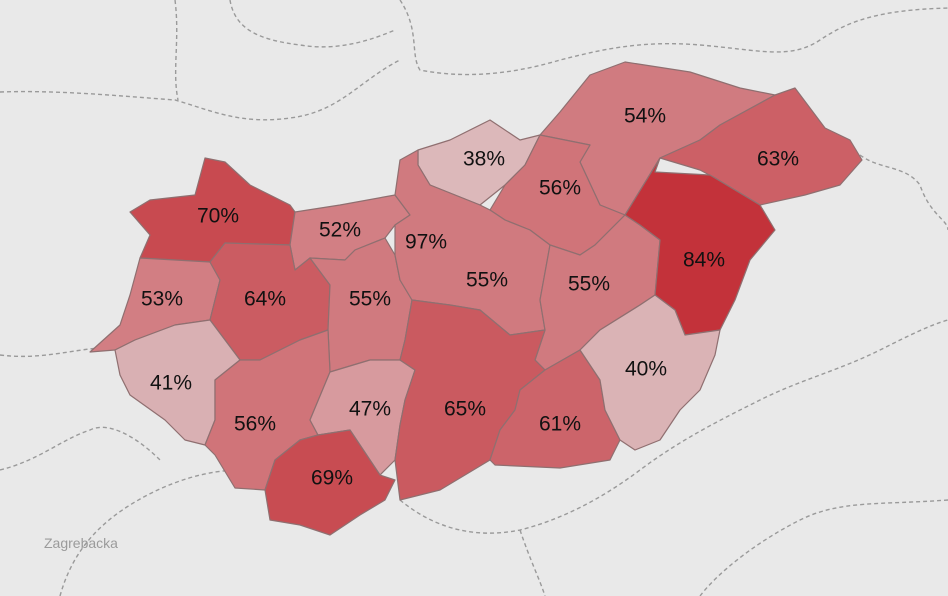  I want to click on county-label-szabolcs-szatmar-bereg: 63%, so click(778, 159).